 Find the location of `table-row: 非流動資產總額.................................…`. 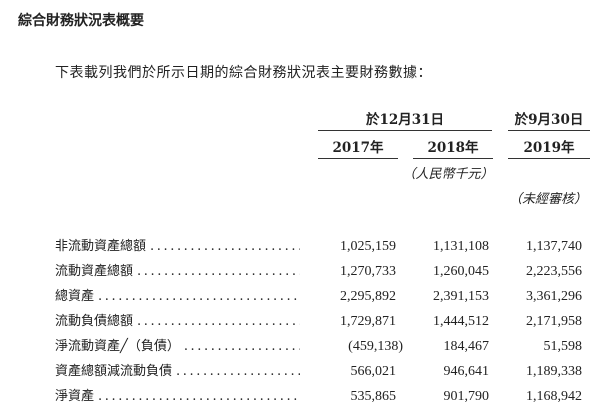

table-row: 非流動資產總額.................................… is located at coordinates (327, 247).